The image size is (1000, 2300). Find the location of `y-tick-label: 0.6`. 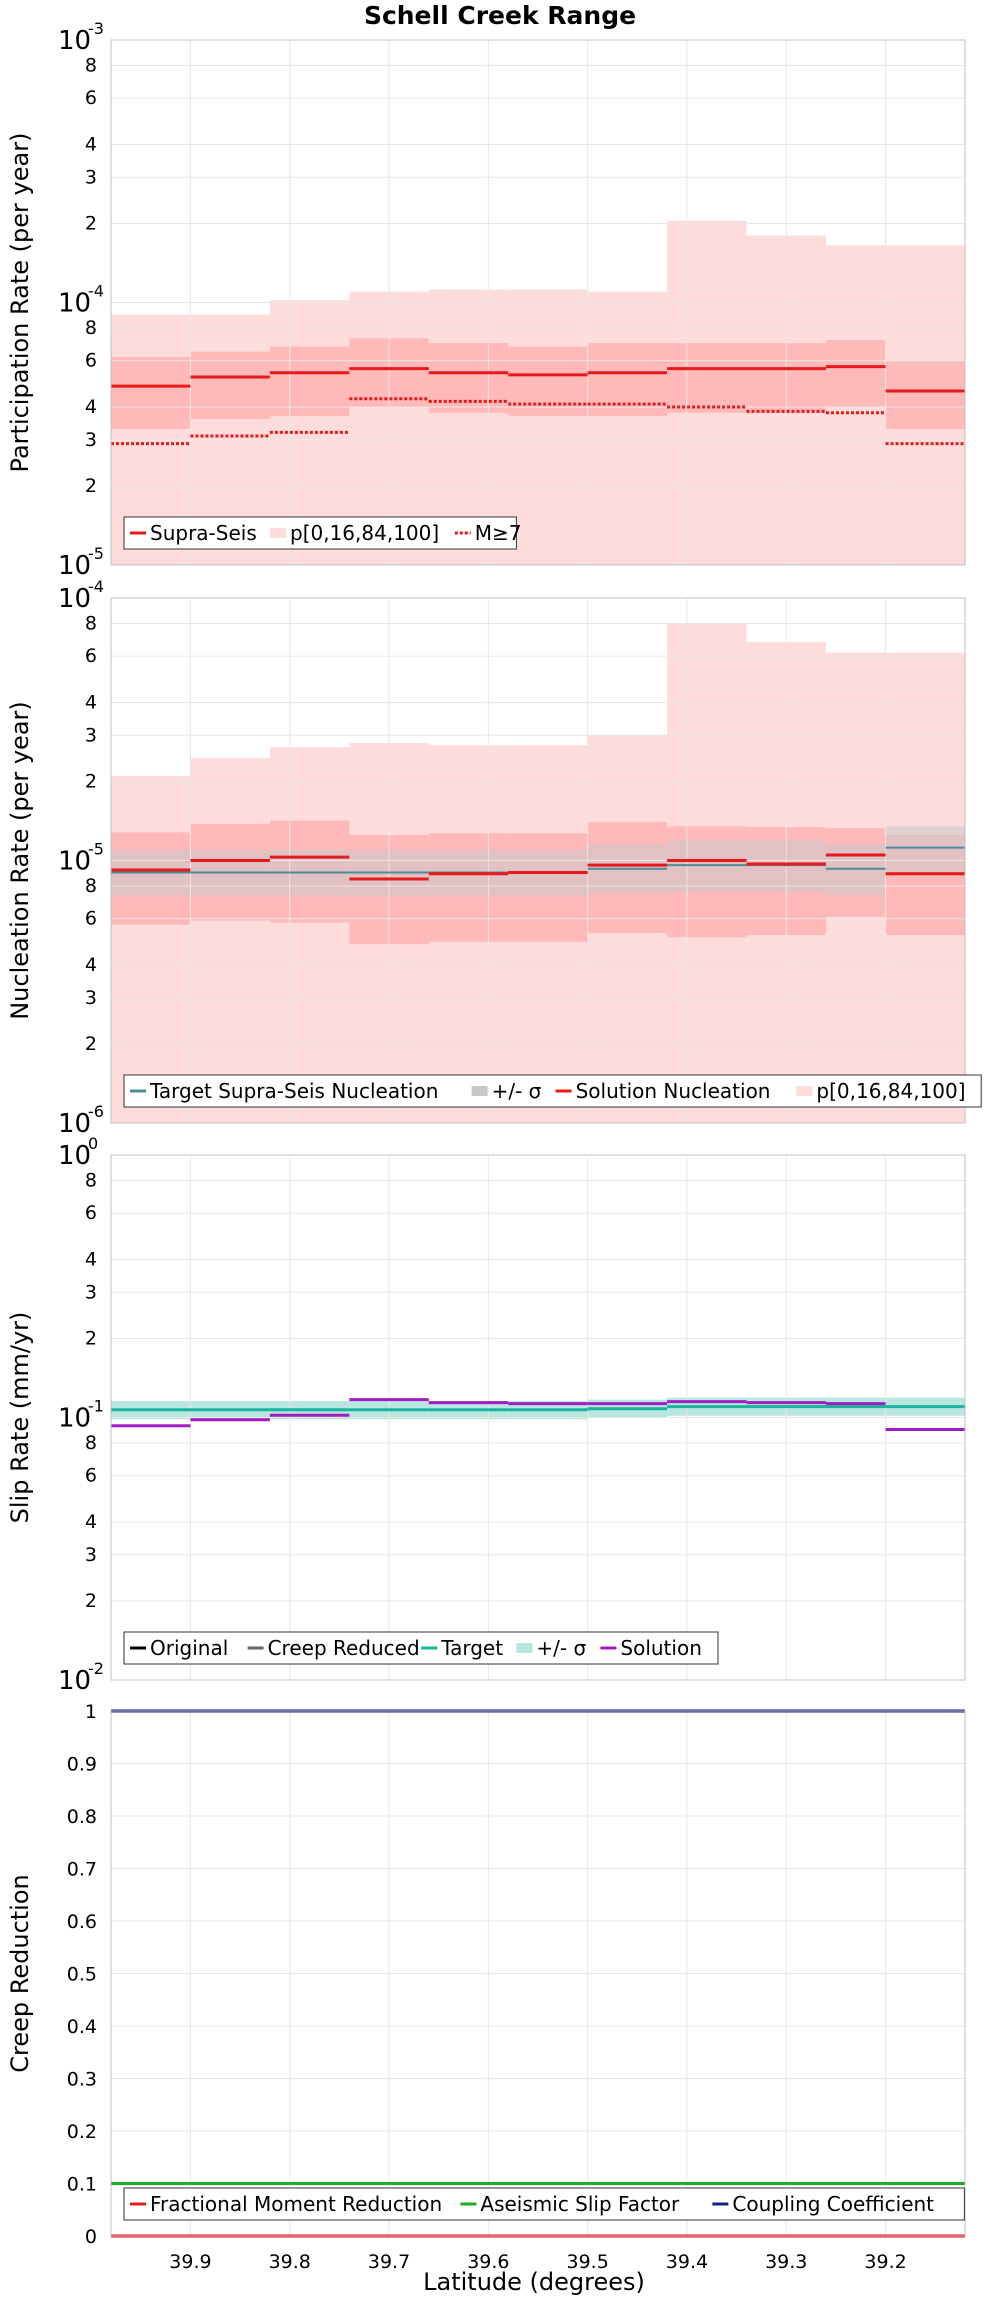

y-tick-label: 0.6 is located at coordinates (82, 1922).